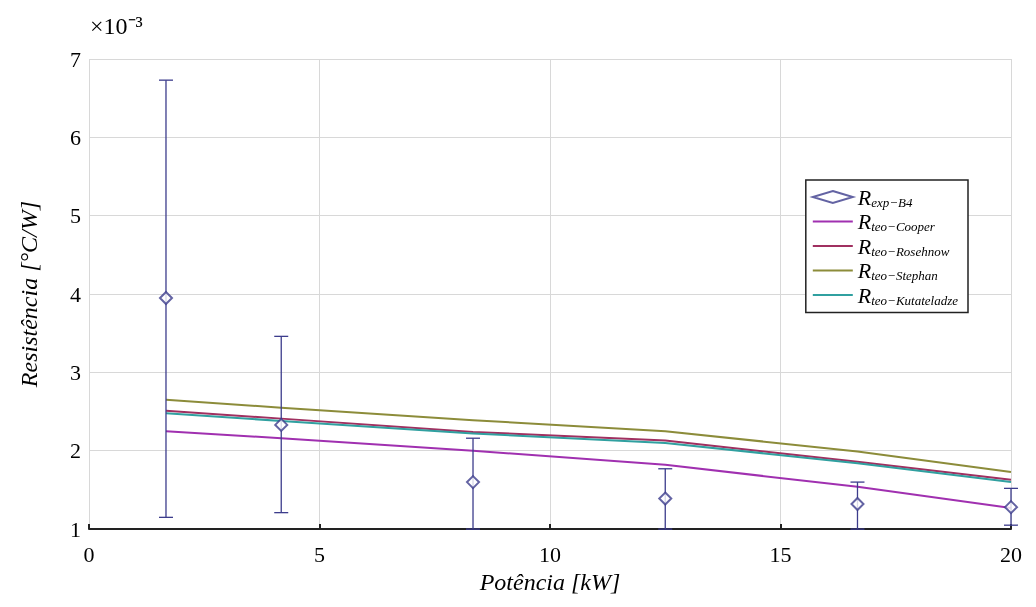  What do you see at coordinates (588, 435) in the screenshot?
I see `line-series` at bounding box center [588, 435].